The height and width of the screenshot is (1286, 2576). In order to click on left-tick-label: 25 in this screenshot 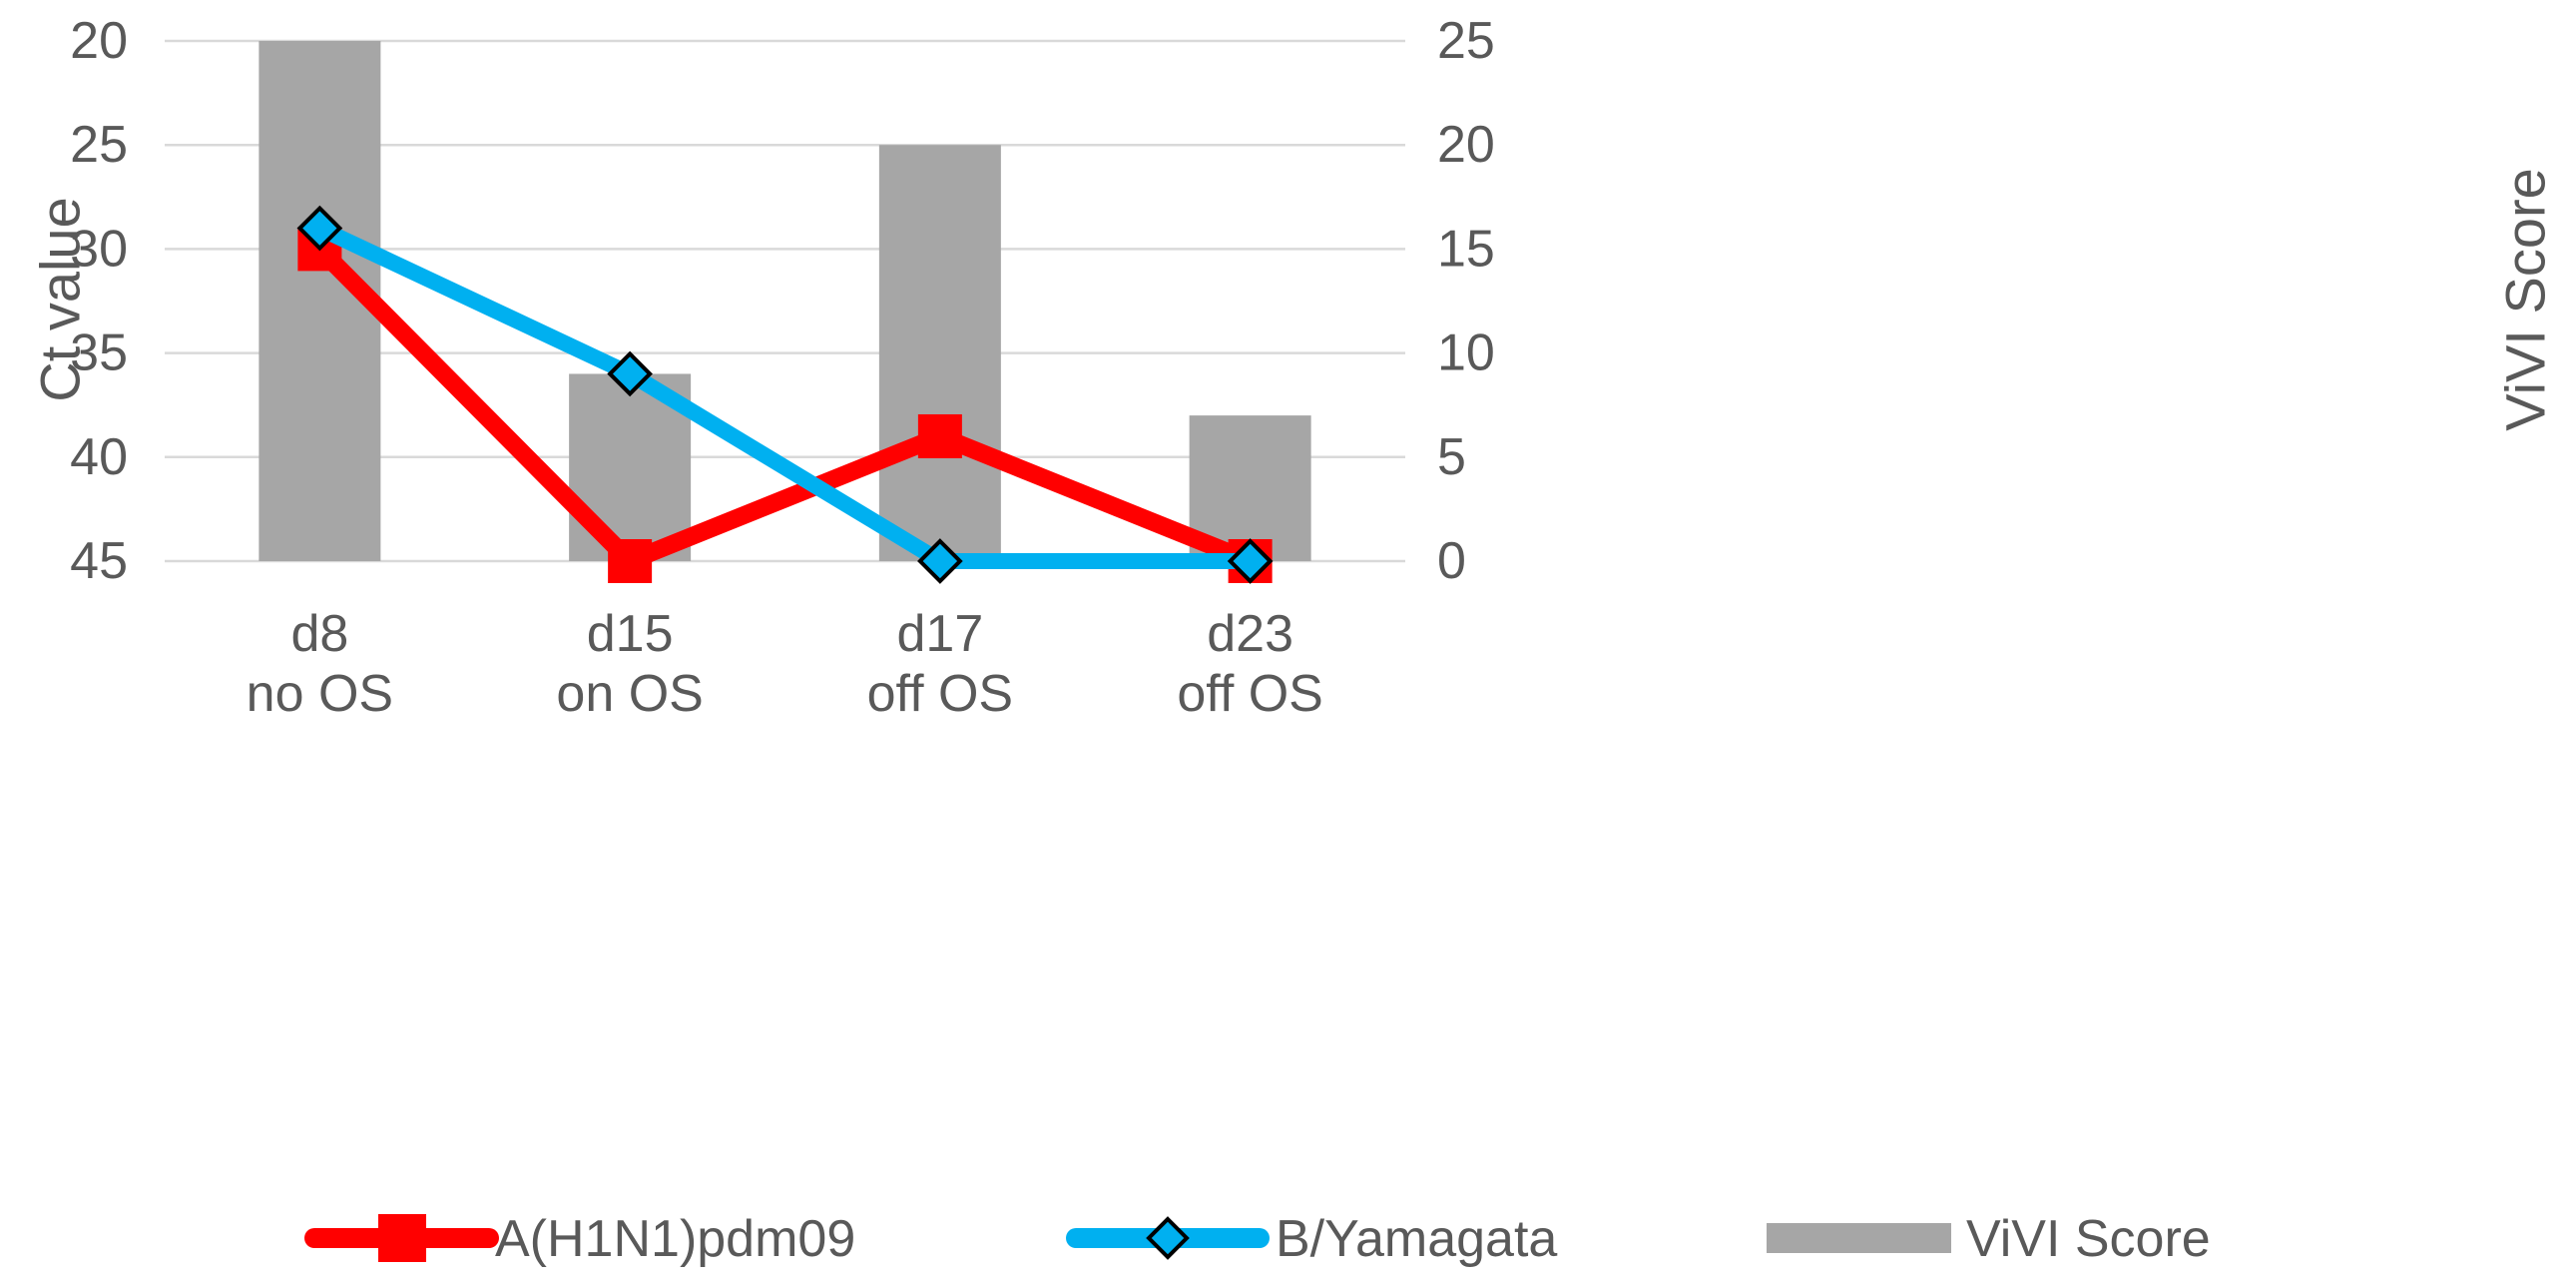, I will do `click(99, 145)`.